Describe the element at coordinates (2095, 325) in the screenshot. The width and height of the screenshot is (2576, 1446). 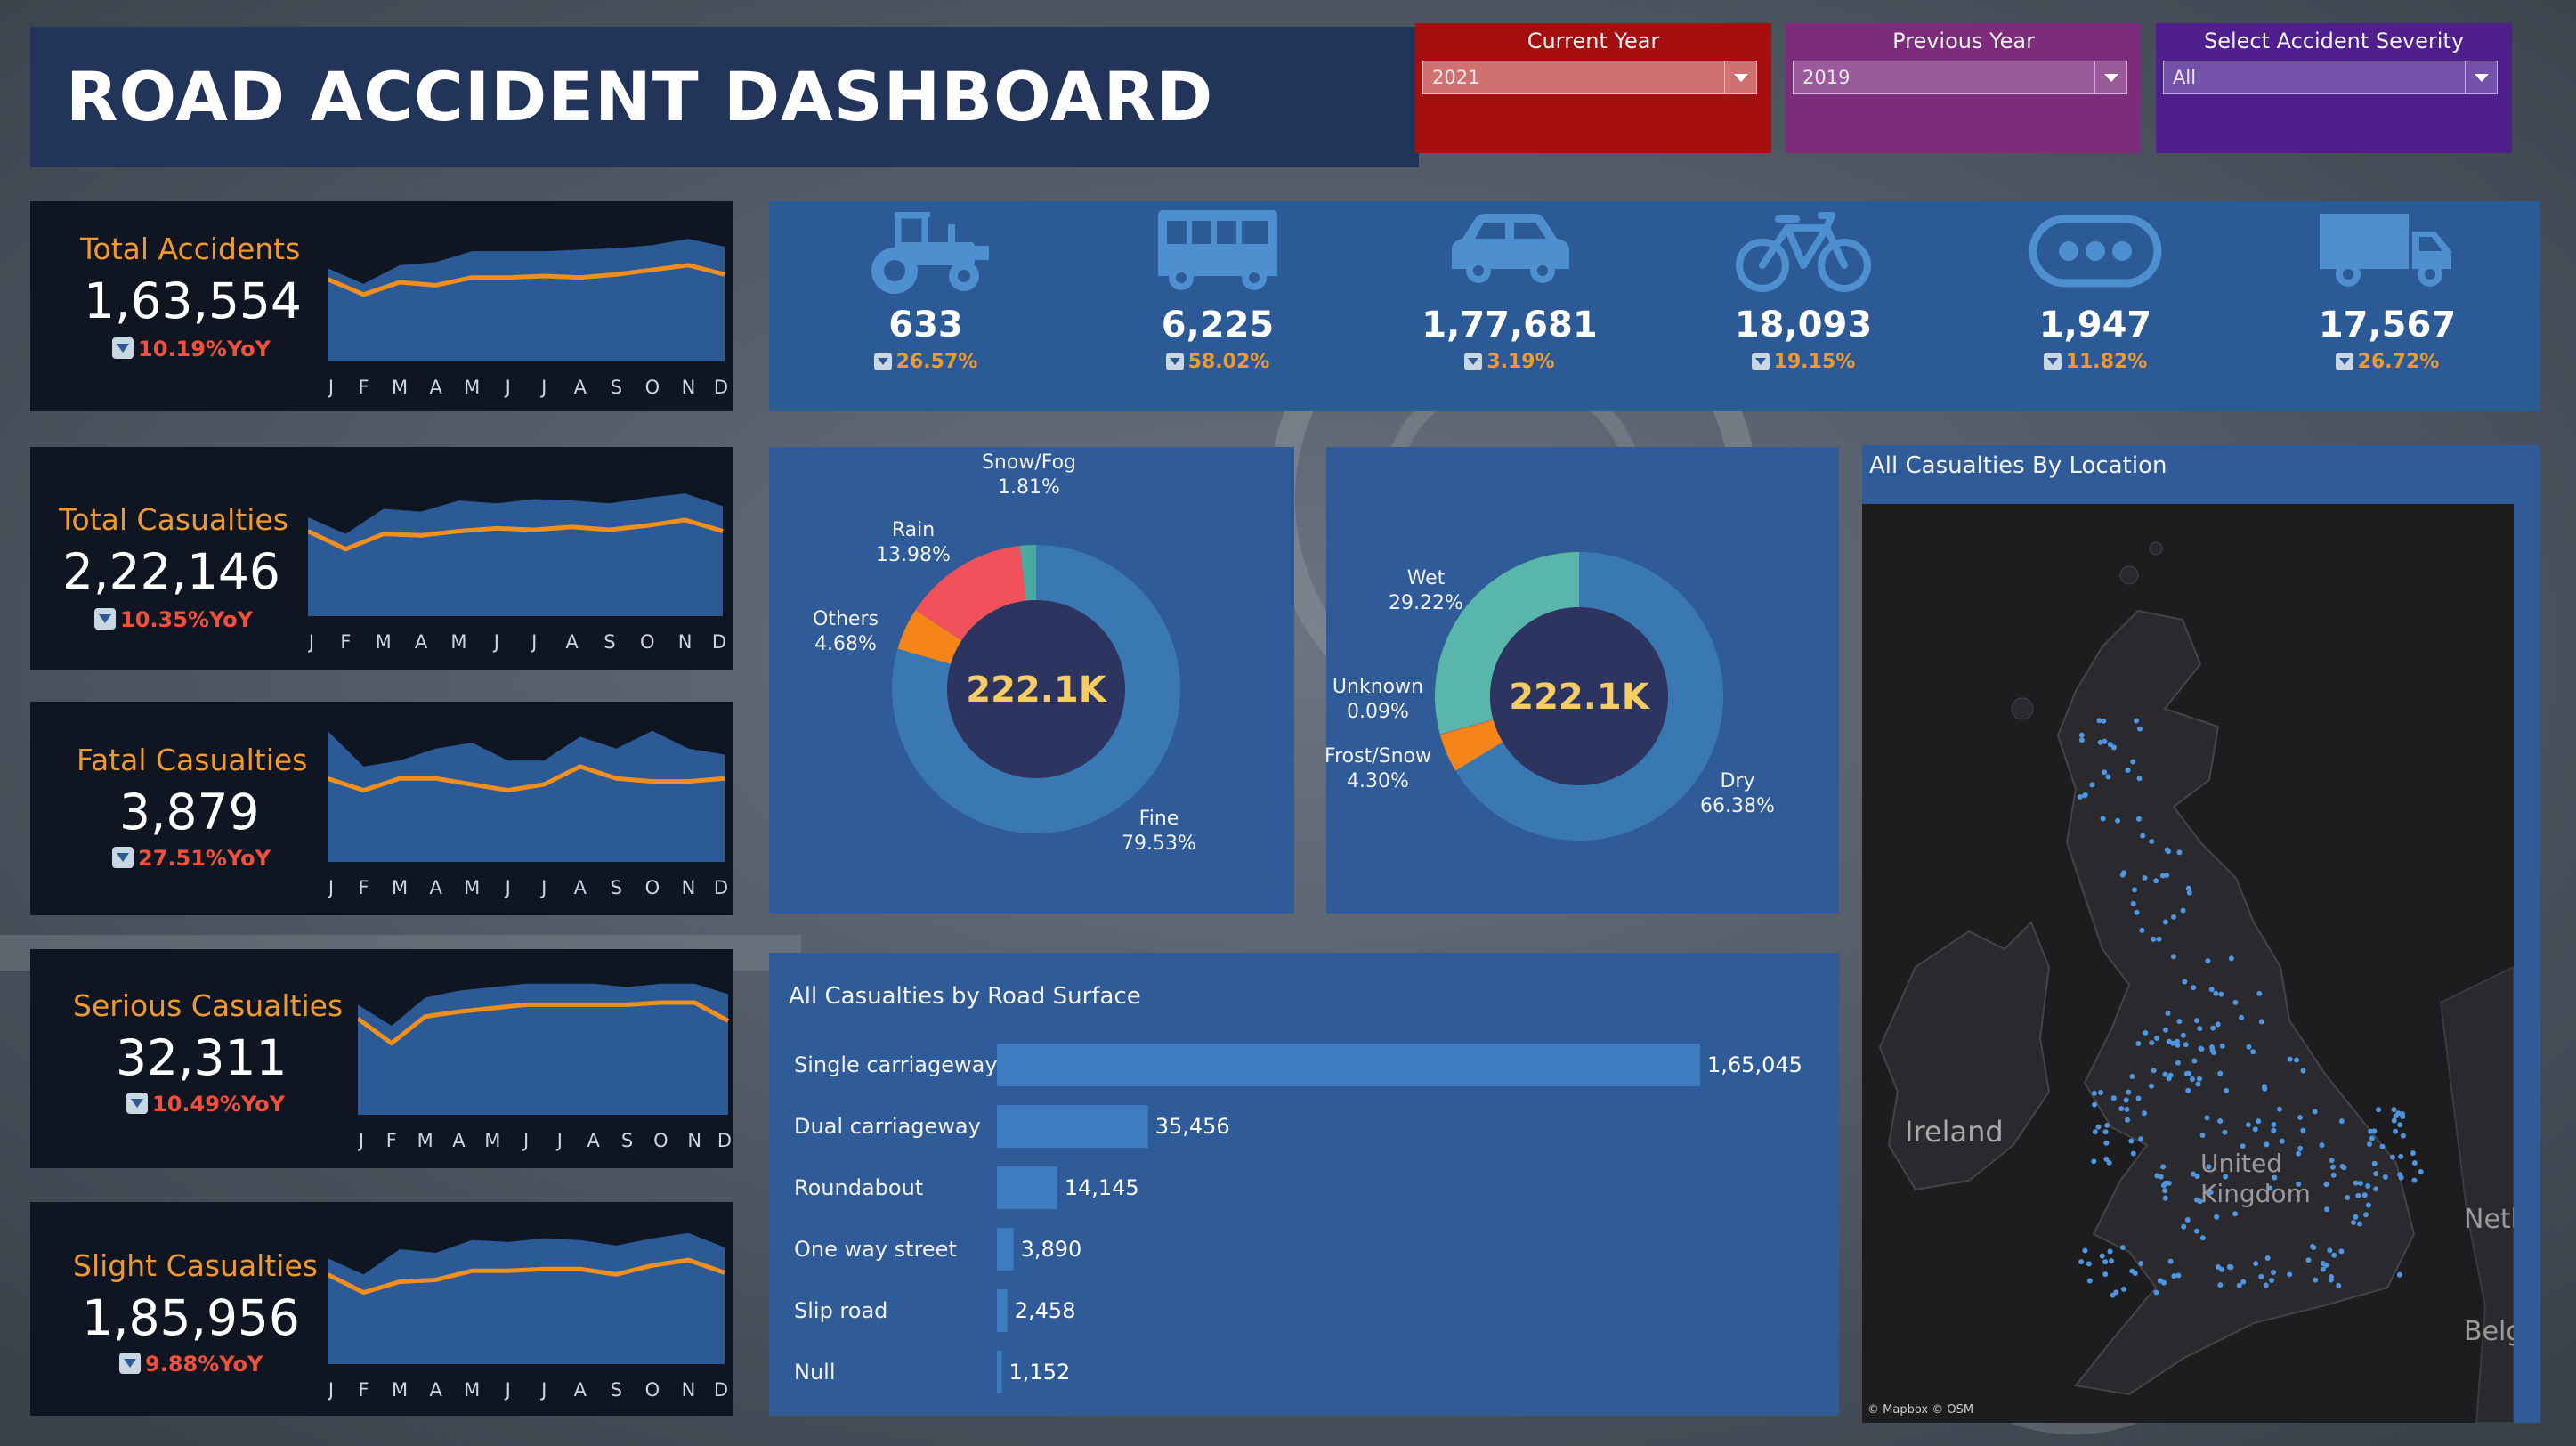
I see `vehicle-value: 1,947` at that location.